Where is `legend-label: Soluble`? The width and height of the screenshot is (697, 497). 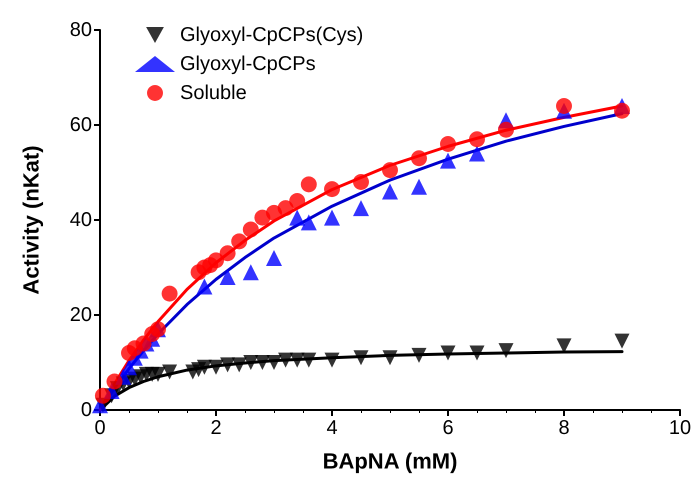
legend-label: Soluble is located at coordinates (213, 93).